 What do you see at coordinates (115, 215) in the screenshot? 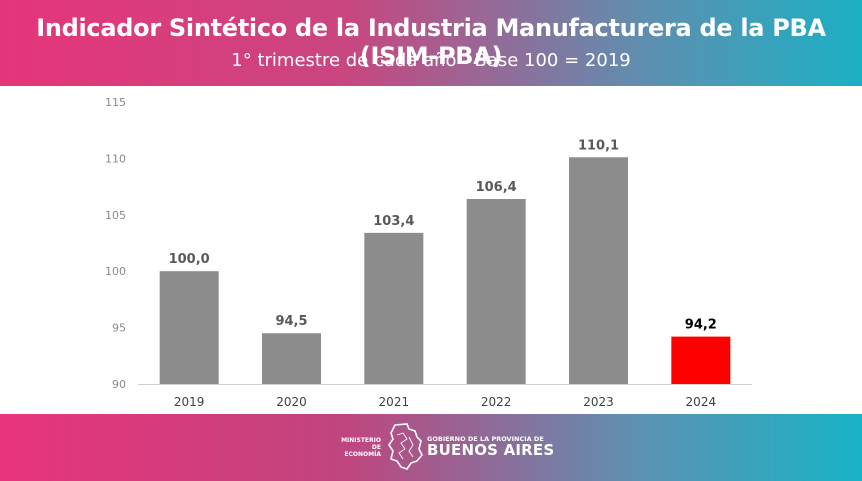
I see `y-tick-label: 105` at bounding box center [115, 215].